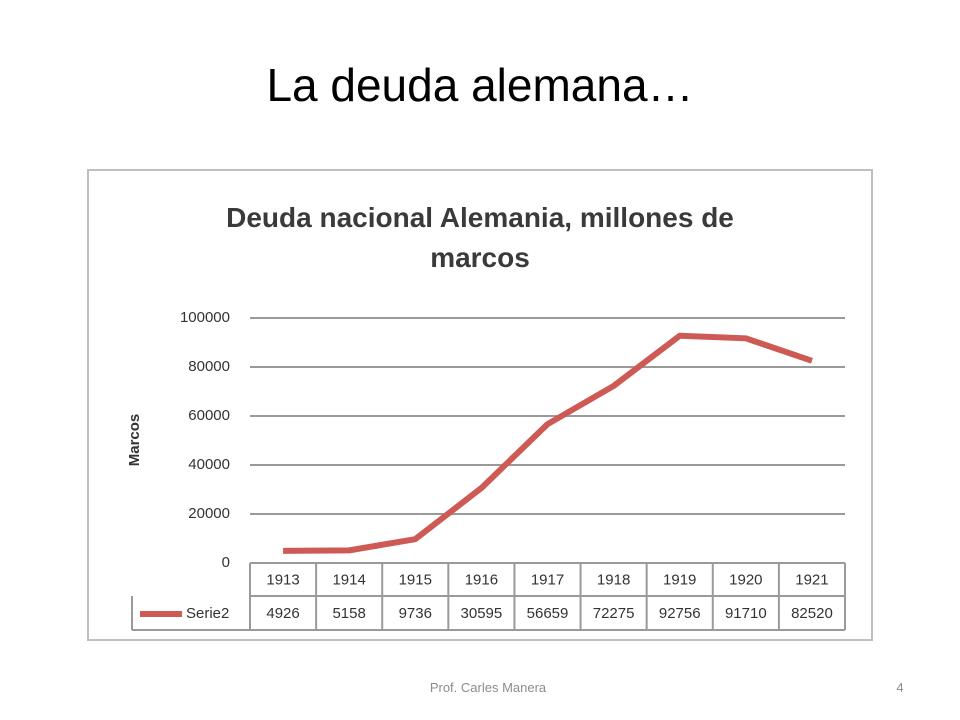 This screenshot has width=960, height=720. What do you see at coordinates (812, 613) in the screenshot?
I see `table-value: 82520` at bounding box center [812, 613].